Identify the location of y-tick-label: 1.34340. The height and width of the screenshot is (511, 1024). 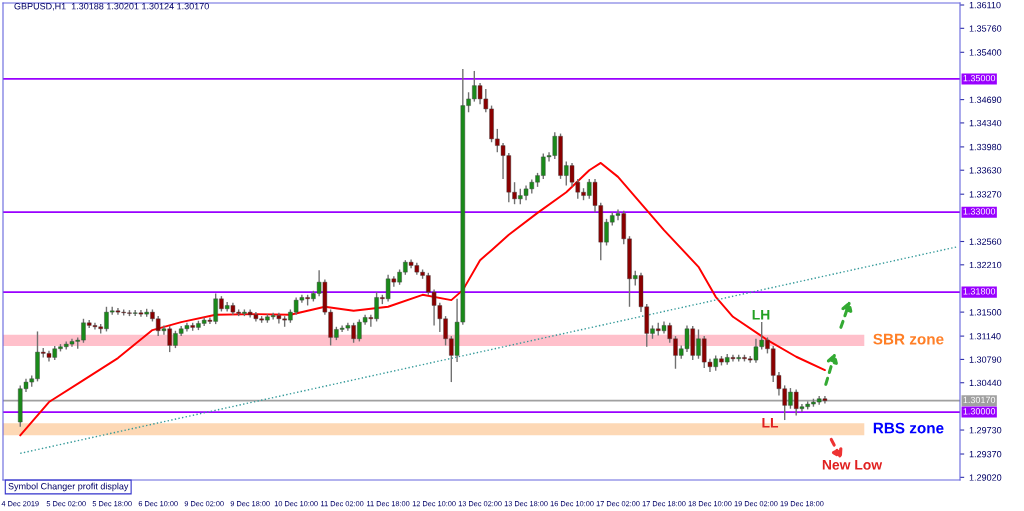
(985, 123).